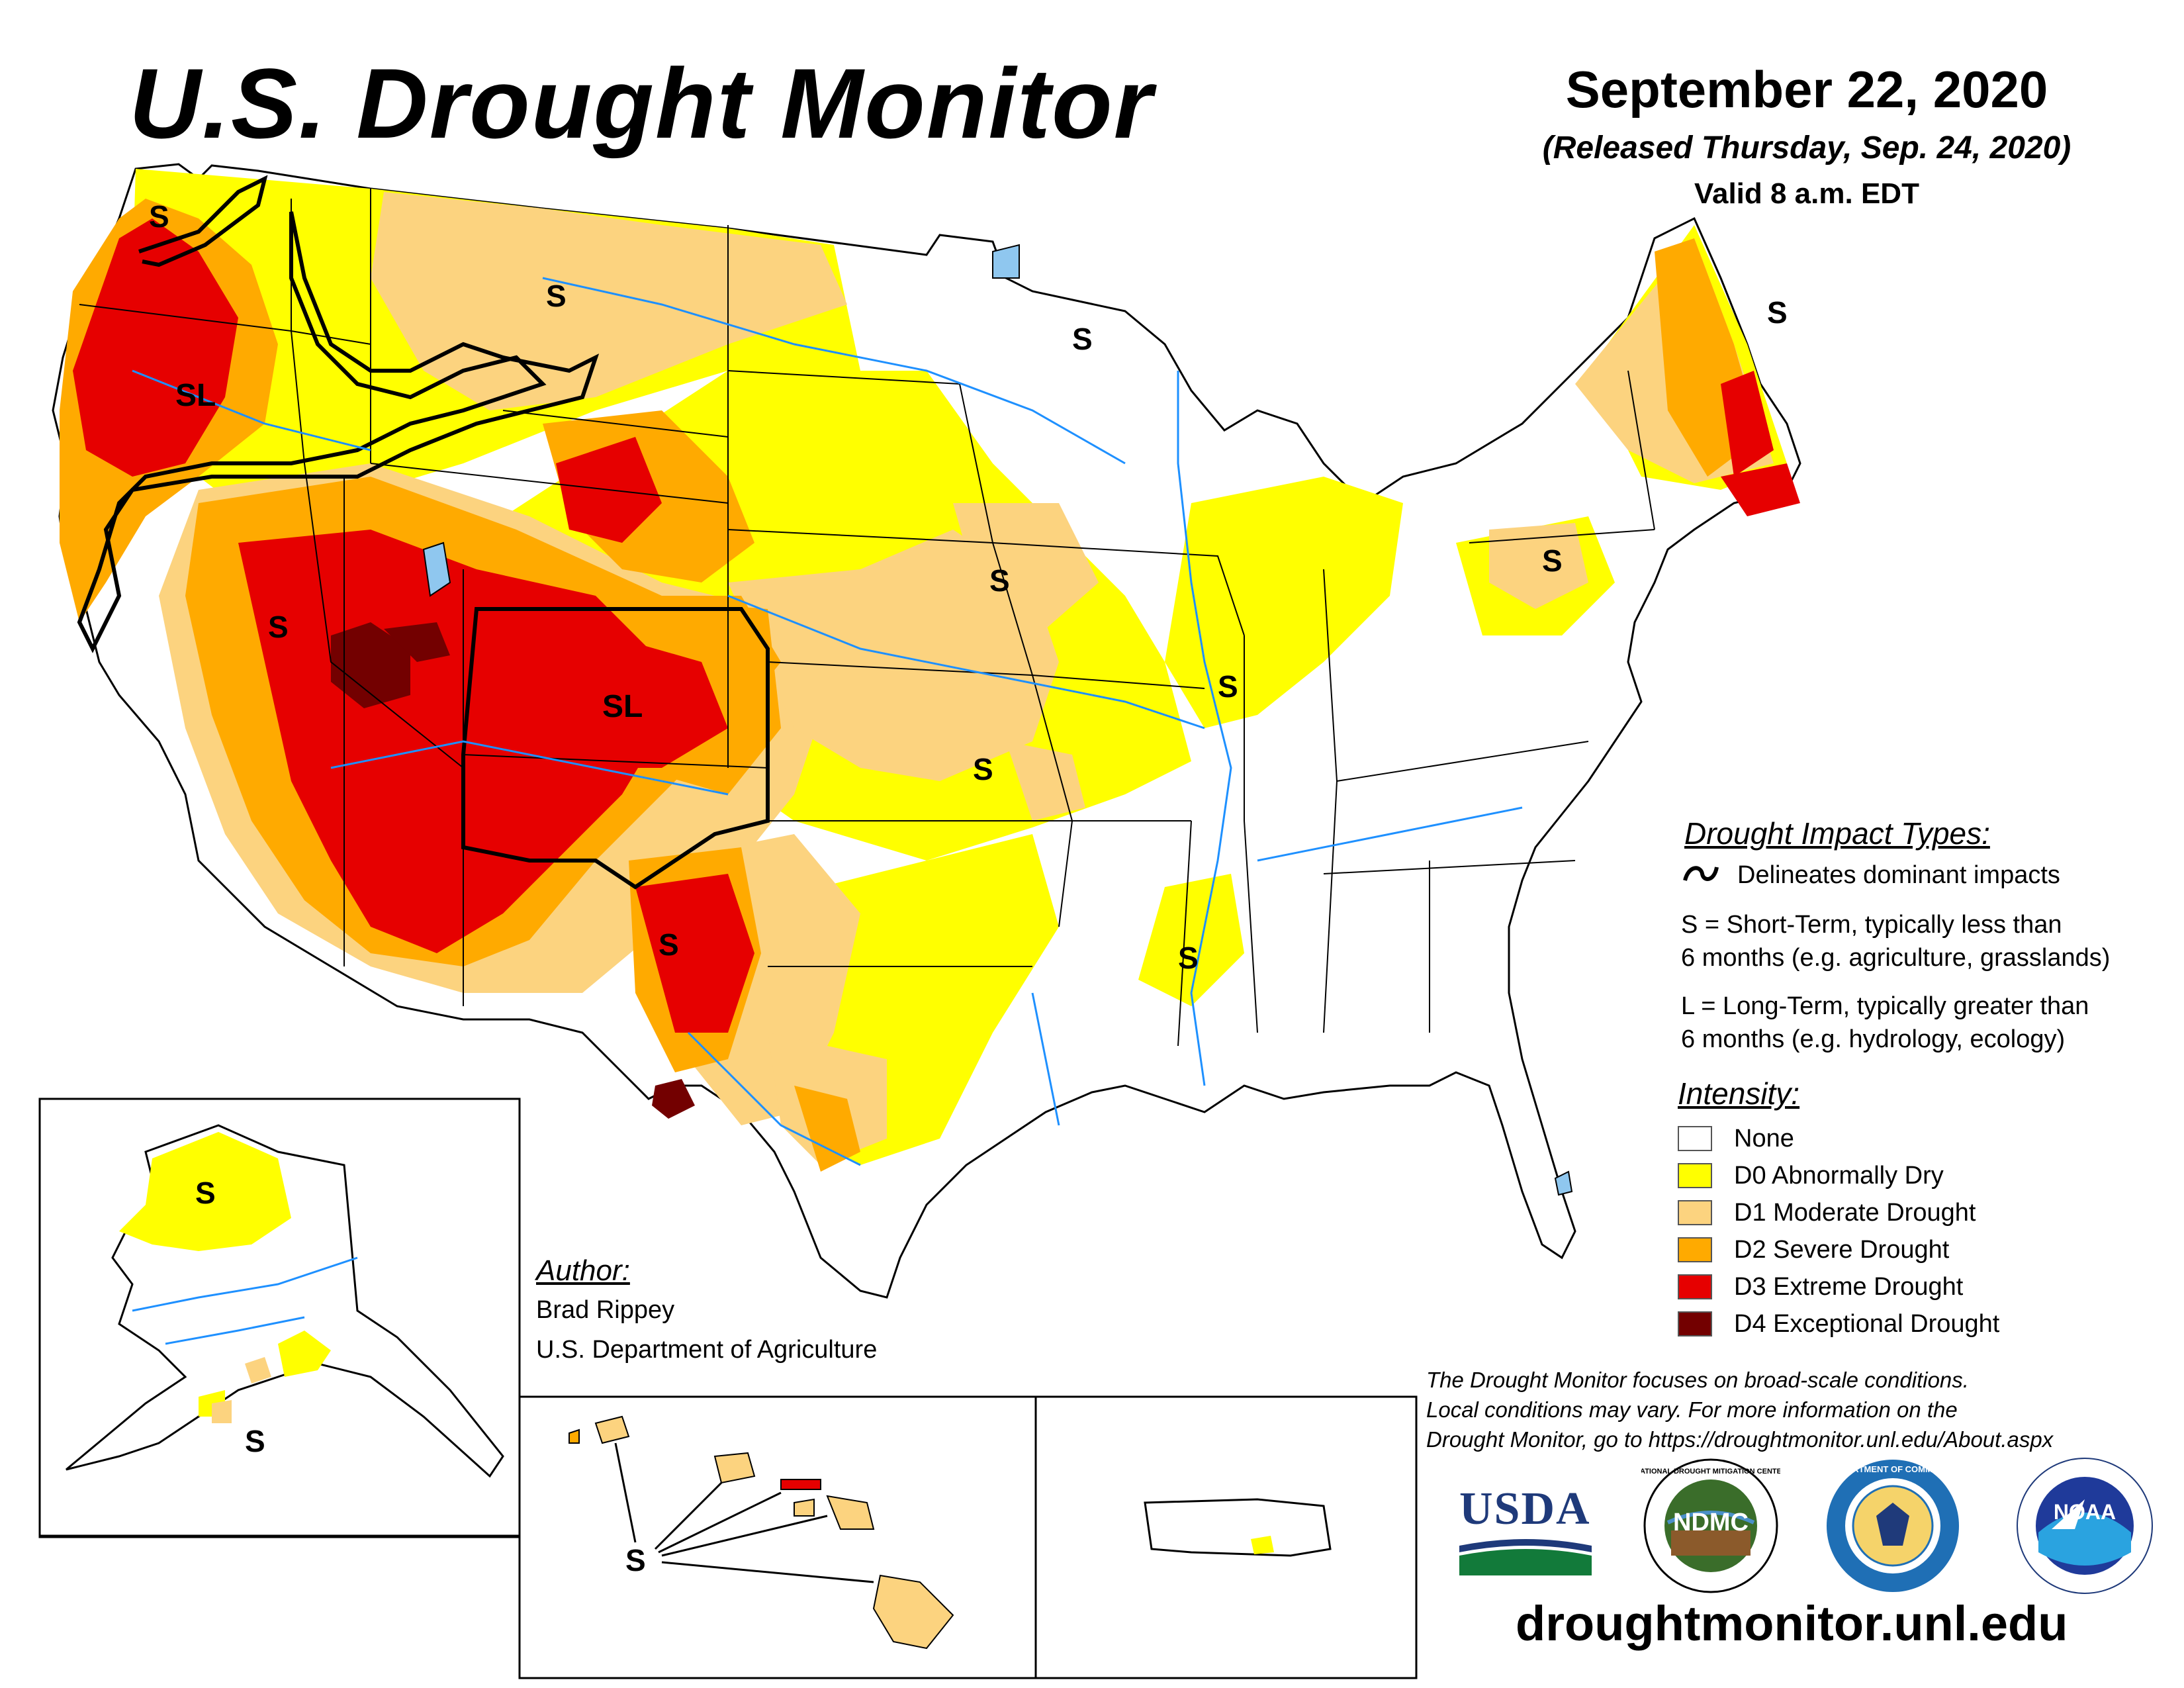  What do you see at coordinates (424, 532) in the screenshot?
I see `impact-lines` at bounding box center [424, 532].